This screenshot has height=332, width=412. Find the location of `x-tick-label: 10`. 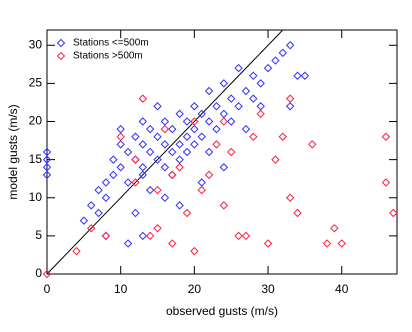

x-tick-label: 10 is located at coordinates (121, 289).